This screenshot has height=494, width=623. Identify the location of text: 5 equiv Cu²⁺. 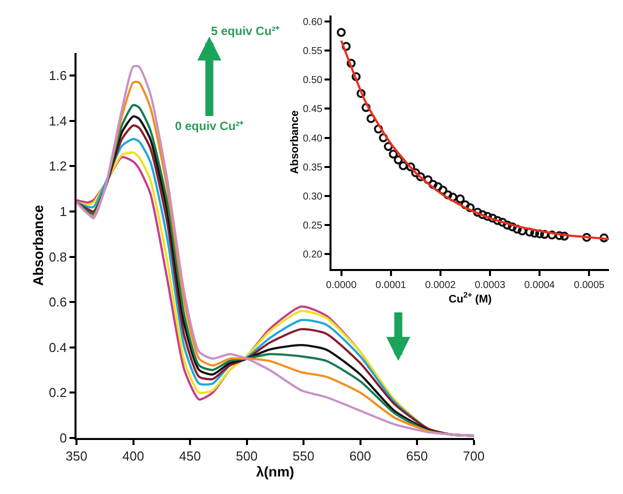
(245, 31).